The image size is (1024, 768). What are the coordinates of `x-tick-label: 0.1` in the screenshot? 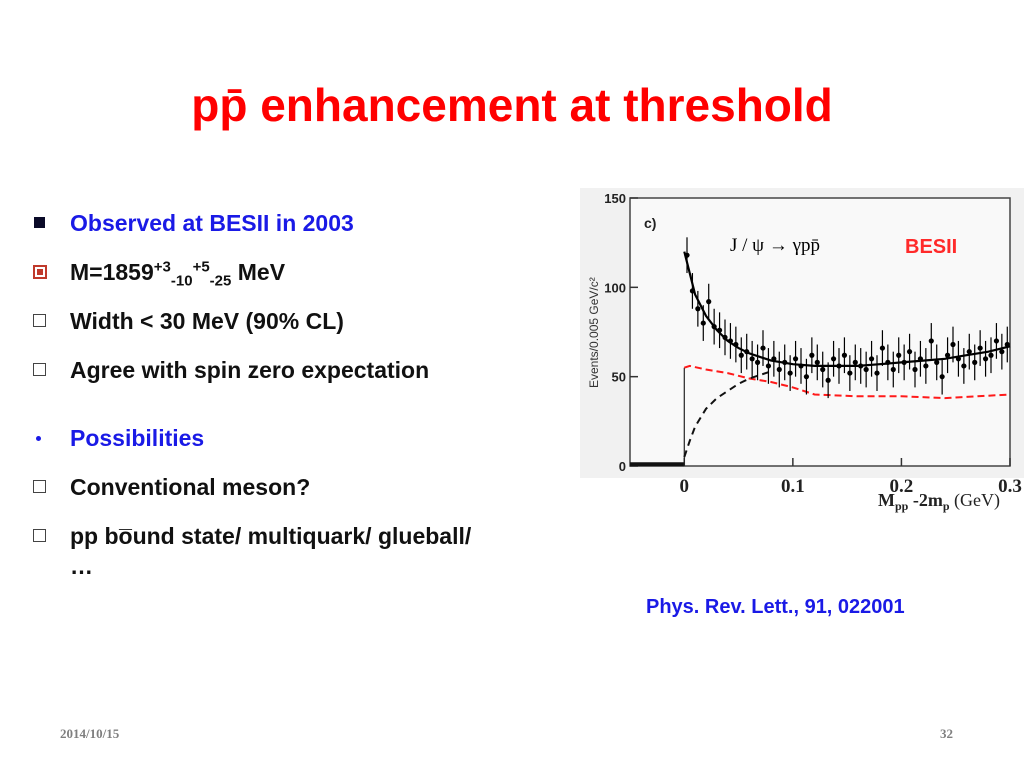 It's located at (793, 486).